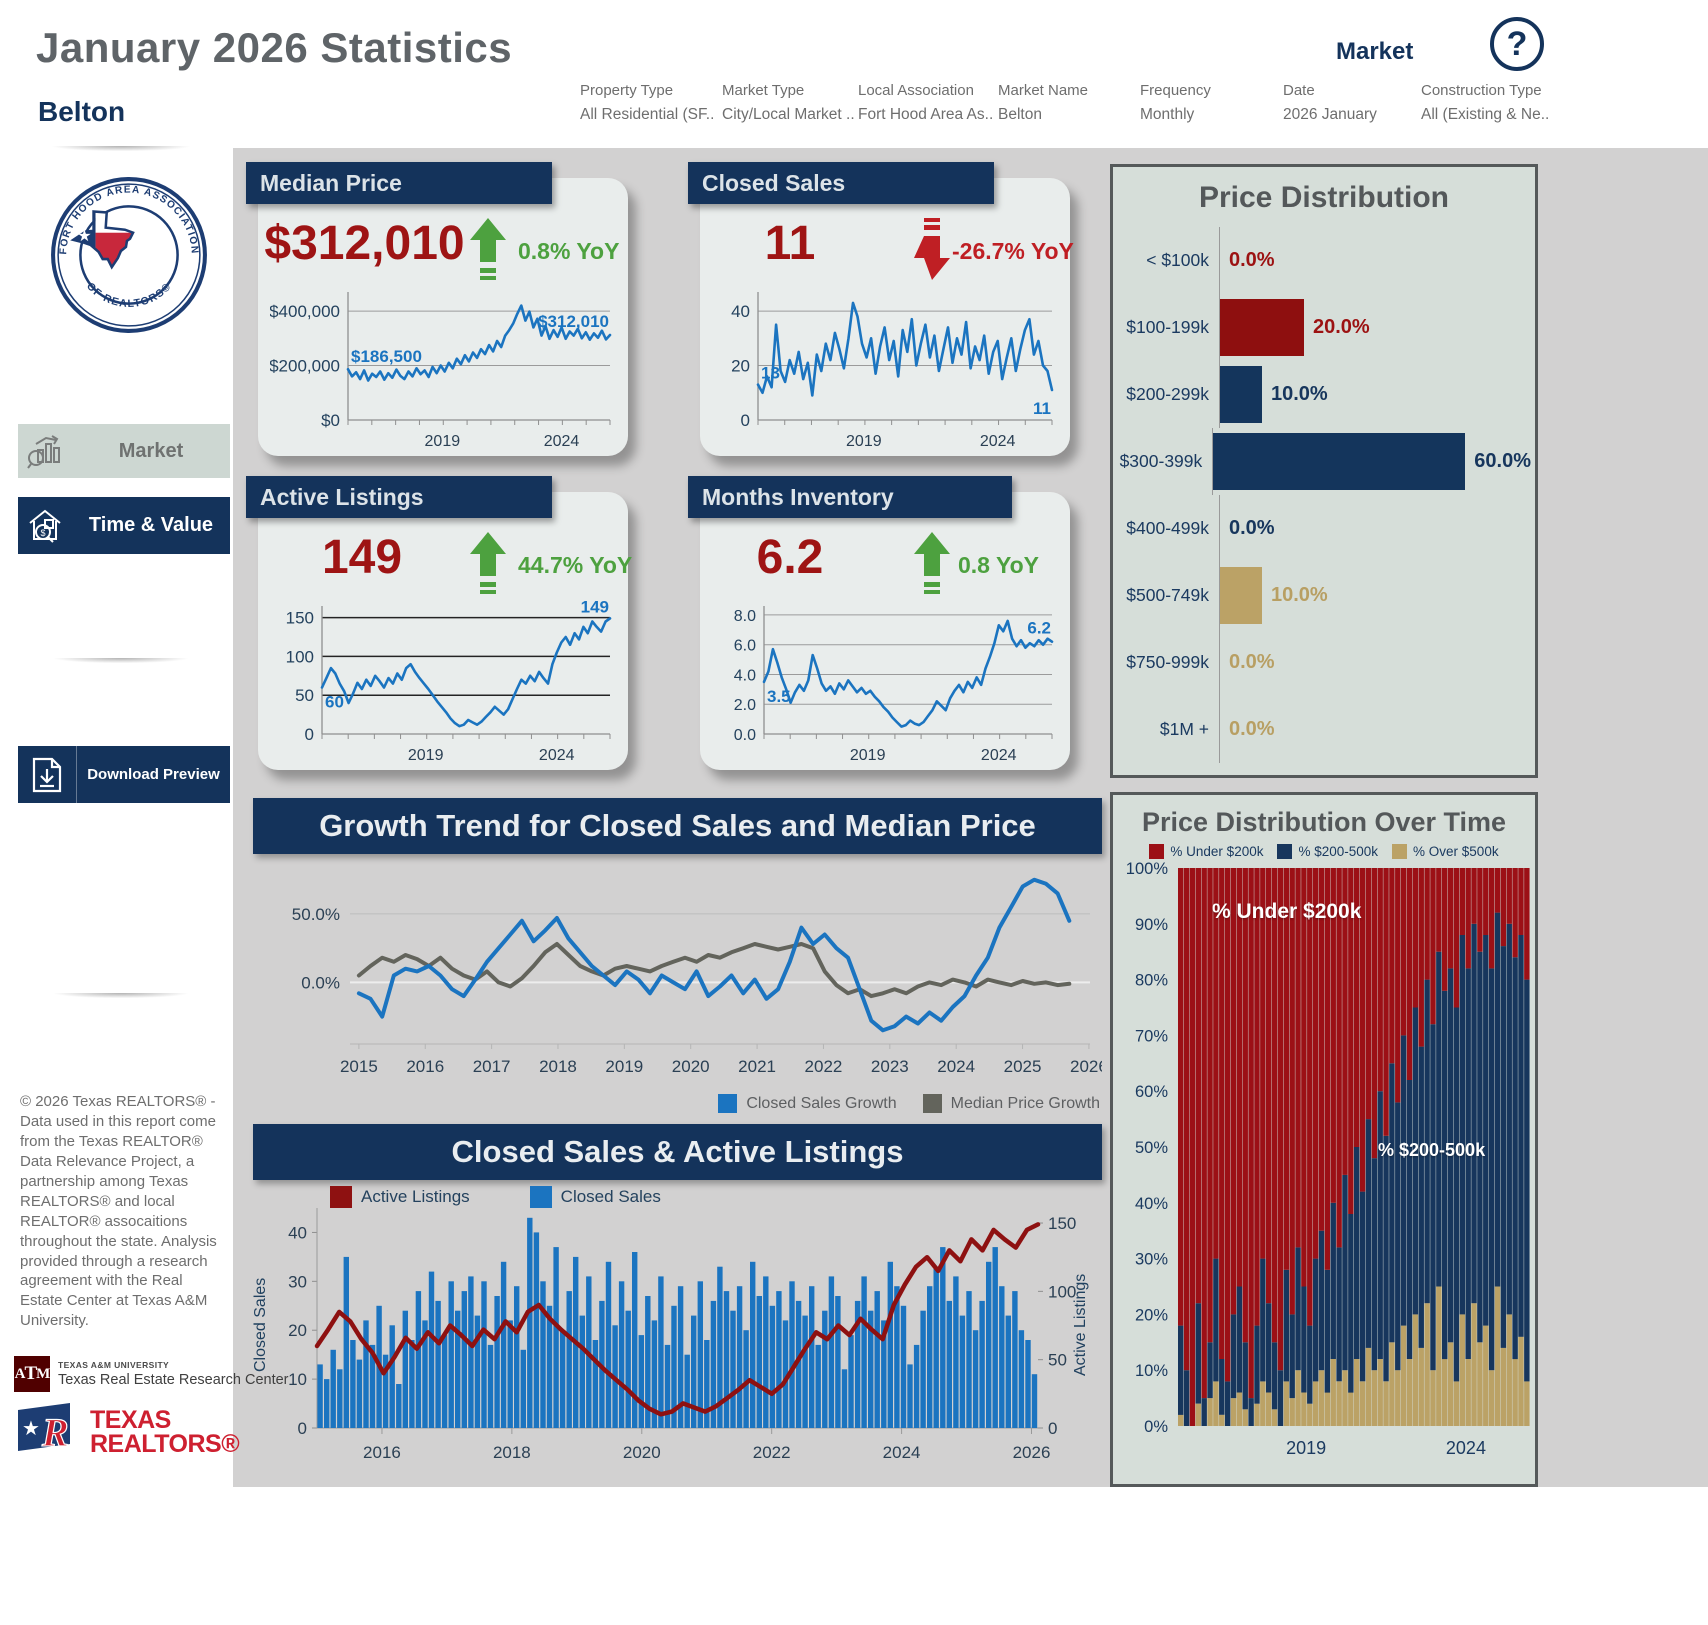  Describe the element at coordinates (173, 1380) in the screenshot. I see `tamu-center-label: Texas Real Estate Research Center` at that location.